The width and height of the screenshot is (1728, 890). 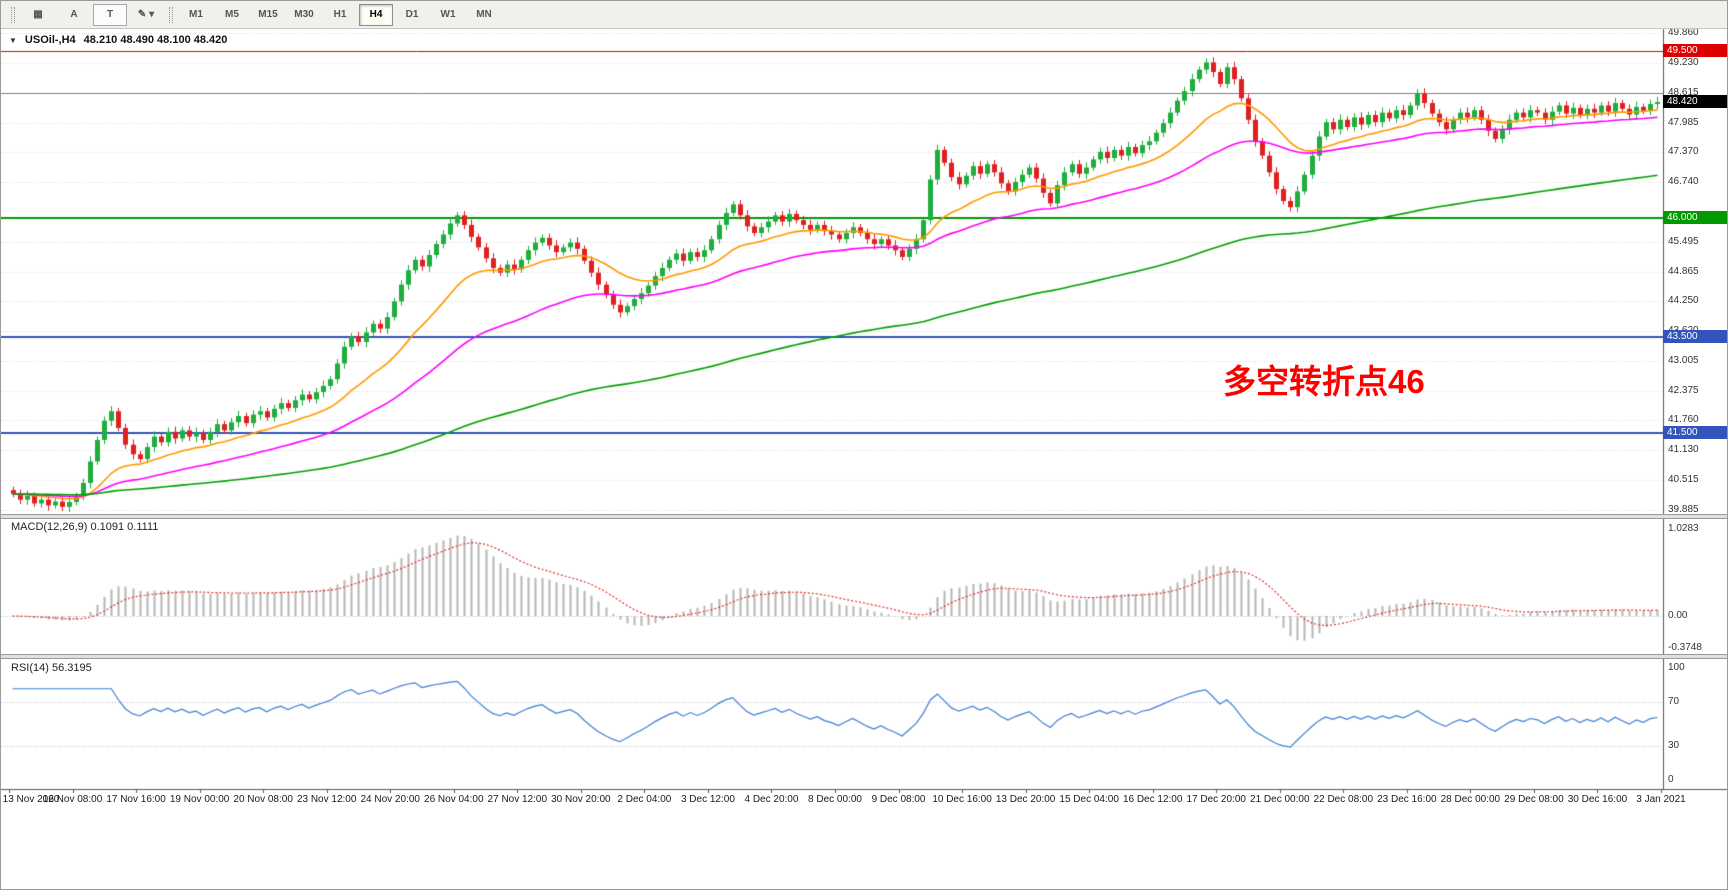 I want to click on tf-button-m5: M5, so click(x=232, y=14).